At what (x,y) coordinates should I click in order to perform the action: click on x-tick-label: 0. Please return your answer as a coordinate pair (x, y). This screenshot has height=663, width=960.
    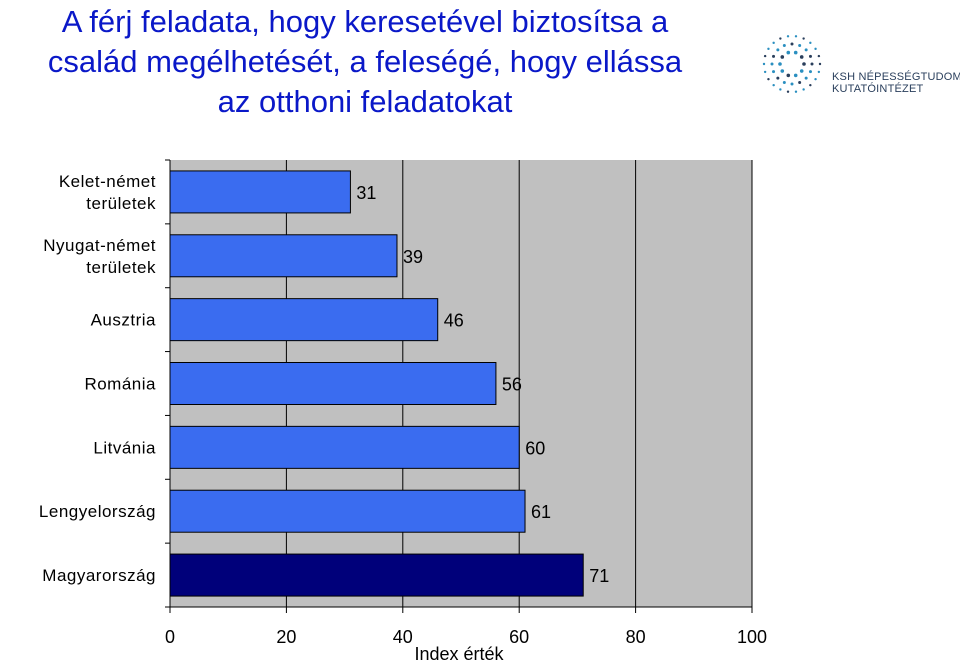
    Looking at the image, I should click on (170, 637).